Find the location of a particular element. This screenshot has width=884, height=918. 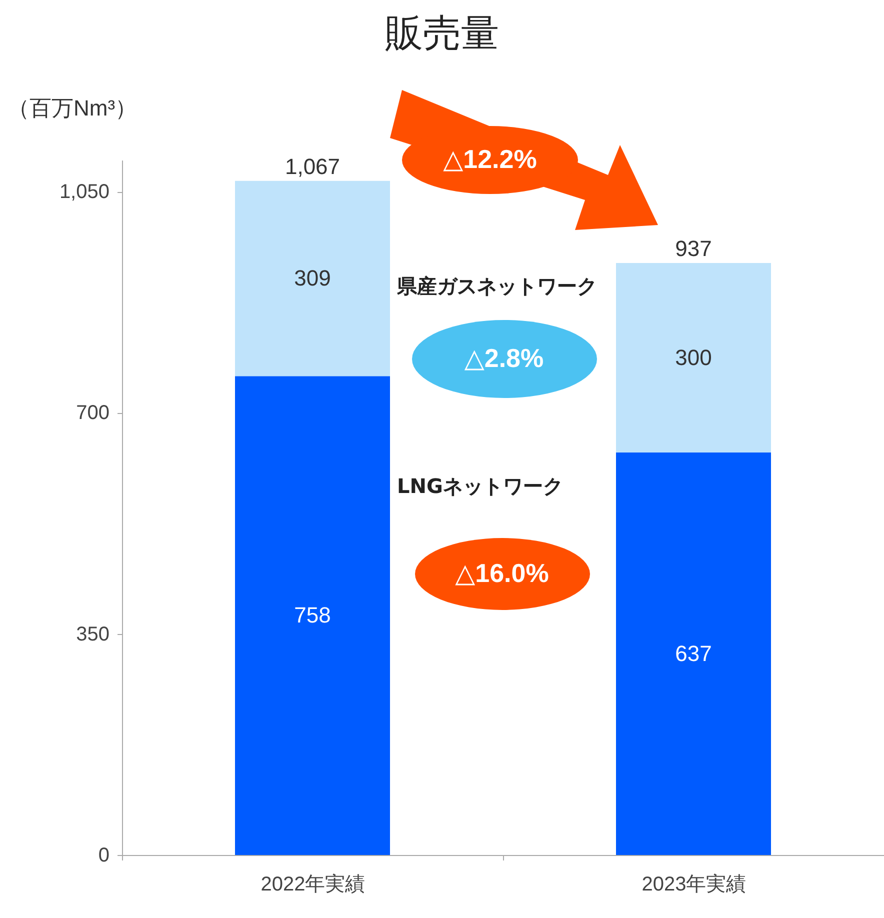

data-label: 309 is located at coordinates (312, 277).